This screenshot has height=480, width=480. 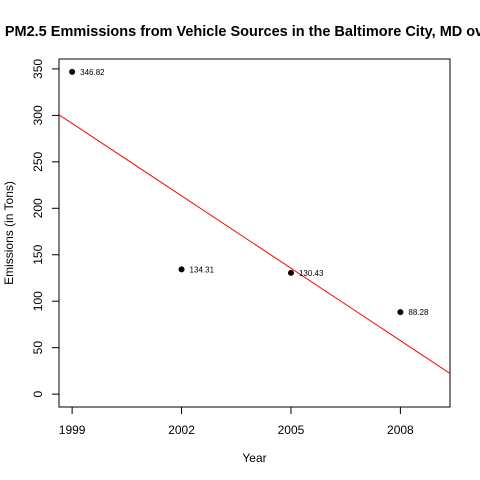 What do you see at coordinates (236, 421) in the screenshot?
I see `x-axis: 1999 2002 2005 2008` at bounding box center [236, 421].